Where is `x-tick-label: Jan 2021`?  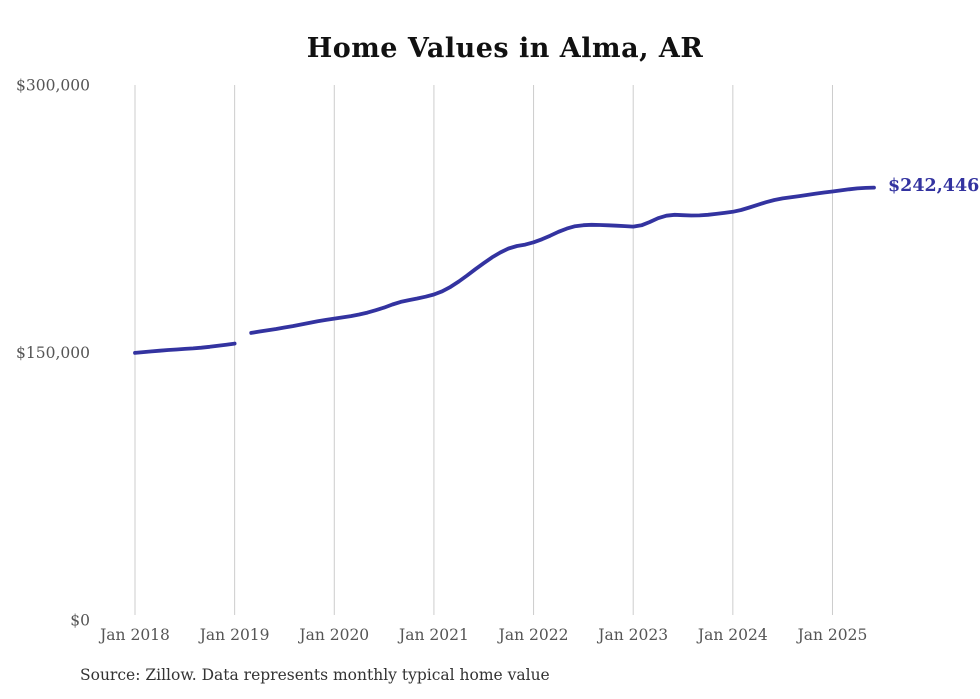
x-tick-label: Jan 2021 is located at coordinates (433, 635).